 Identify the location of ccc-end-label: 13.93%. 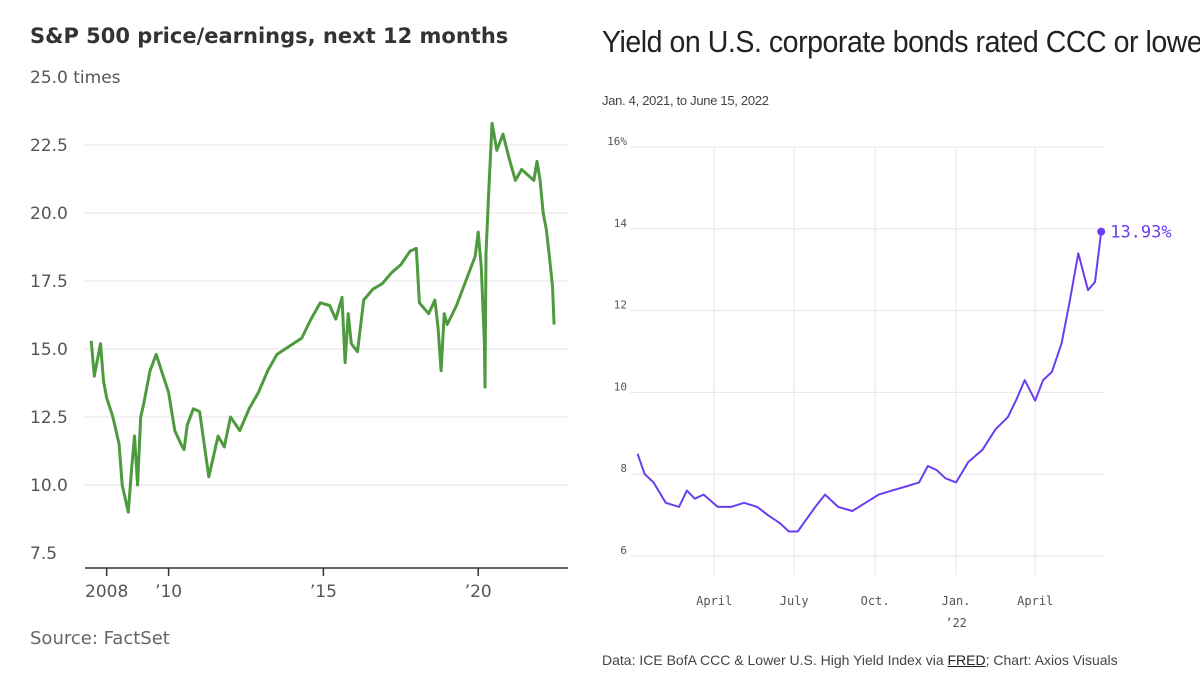
(1140, 233).